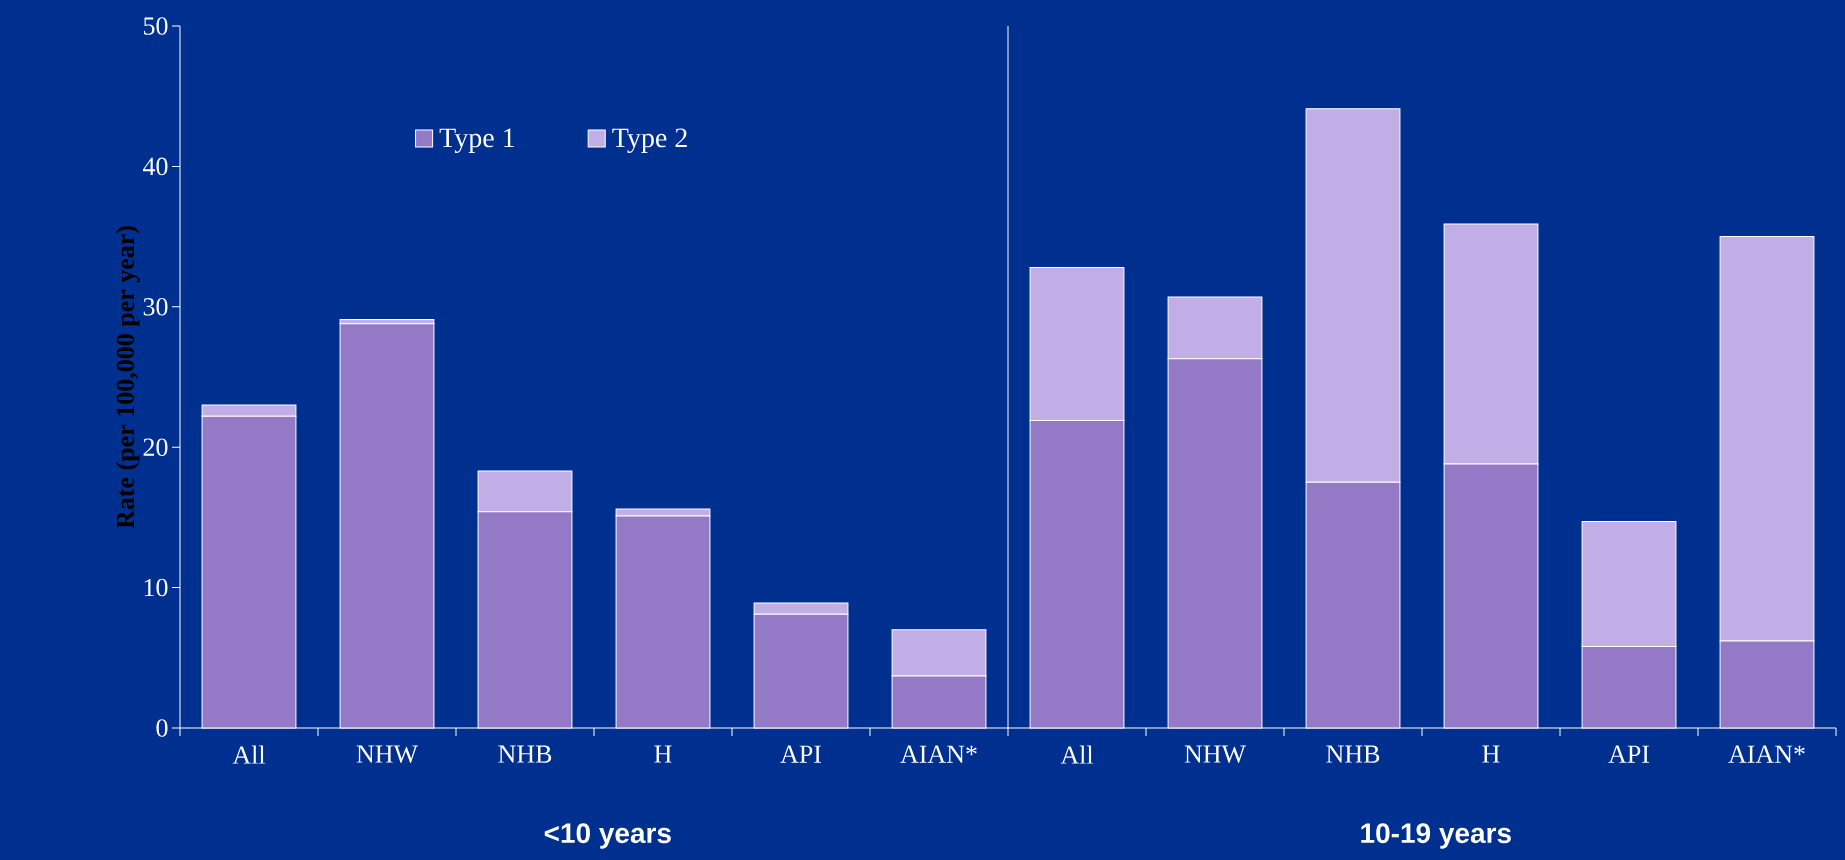 The width and height of the screenshot is (1845, 860). Describe the element at coordinates (649, 141) in the screenshot. I see `legend-label: Type 2` at that location.